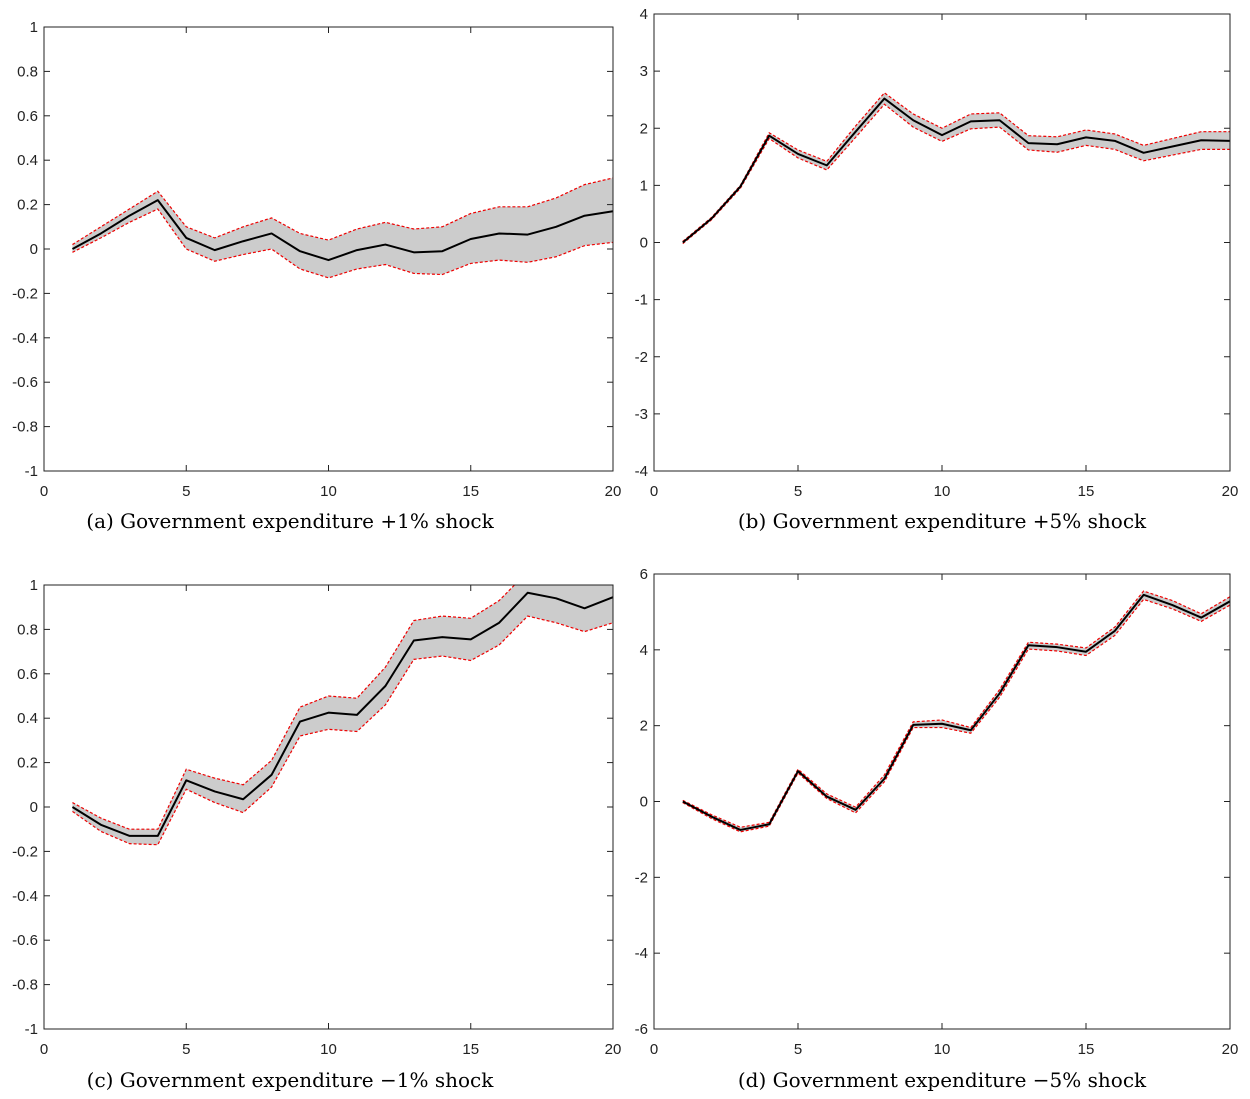 This screenshot has width=1250, height=1099. I want to click on panel-caption: (c) Government expenditure −1% shock, so click(291, 1080).